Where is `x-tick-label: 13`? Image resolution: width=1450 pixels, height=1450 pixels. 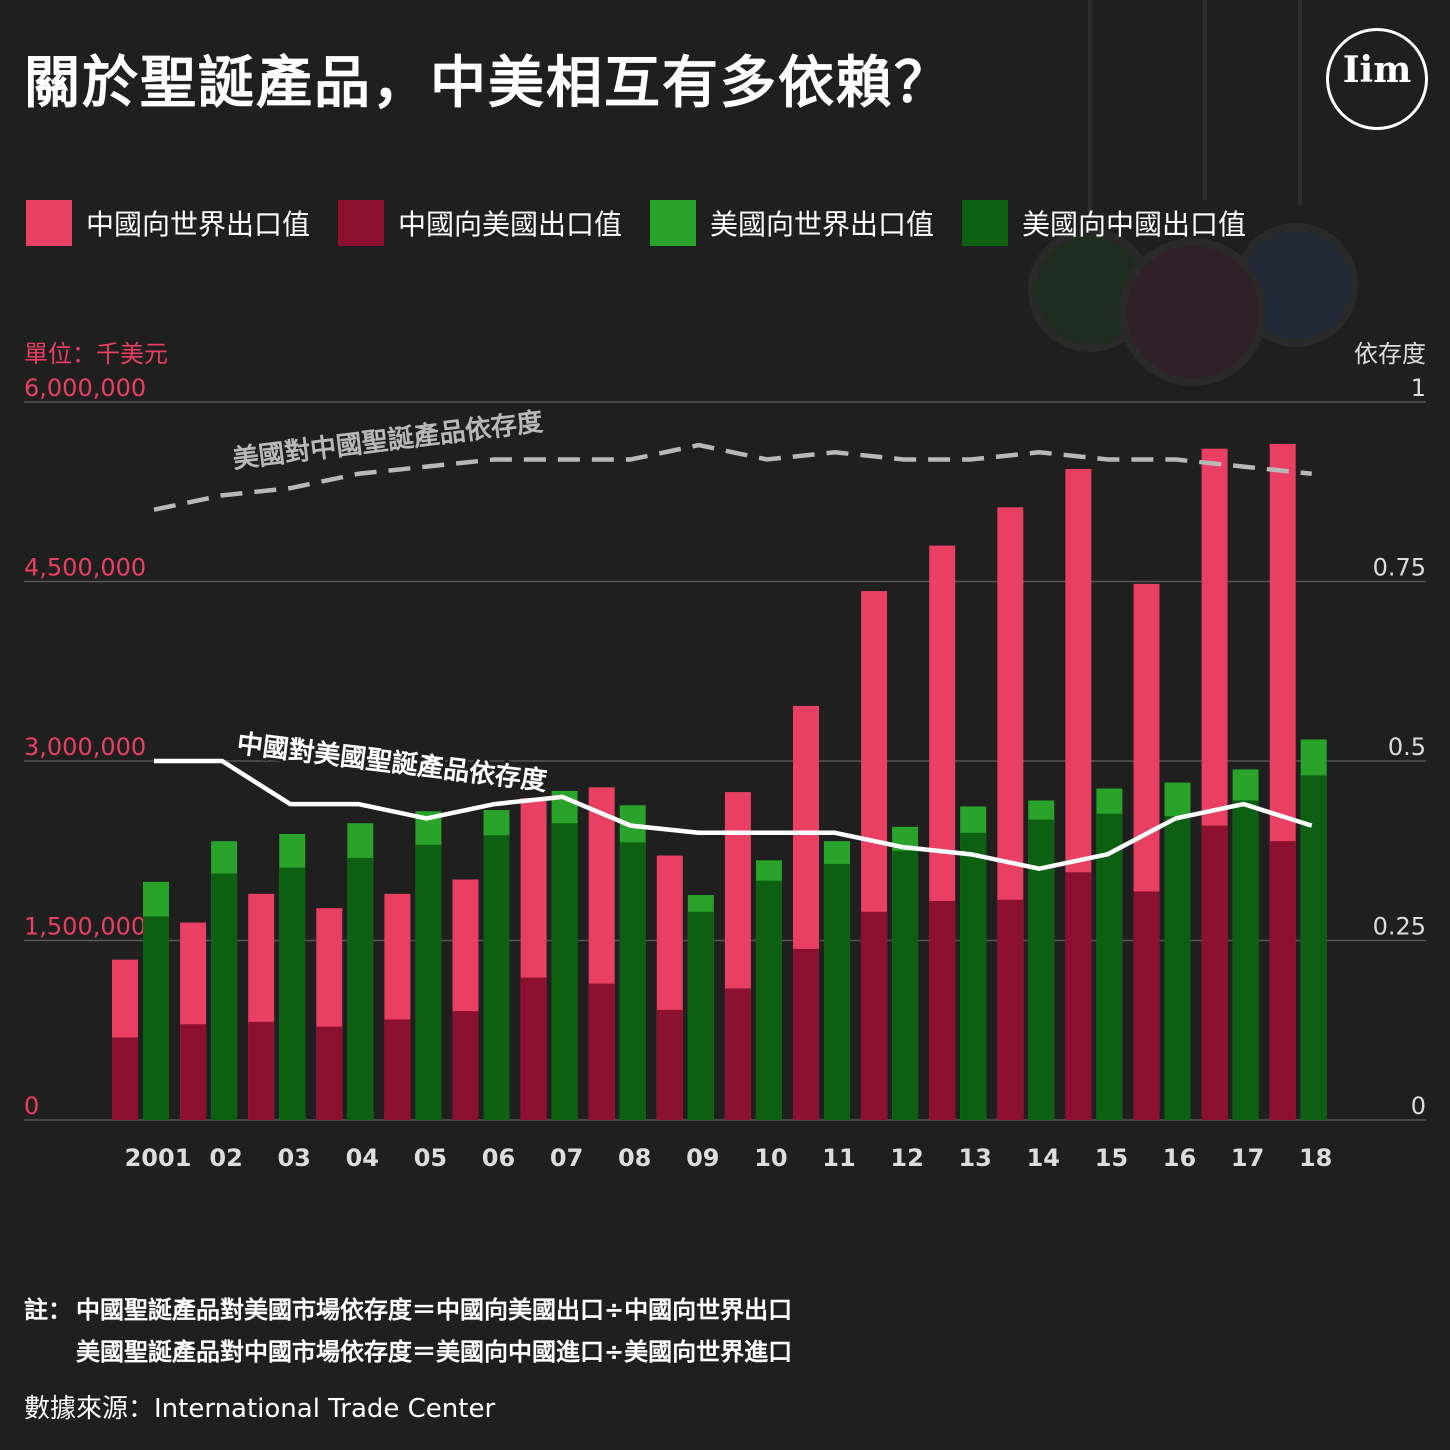 x-tick-label: 13 is located at coordinates (974, 1158).